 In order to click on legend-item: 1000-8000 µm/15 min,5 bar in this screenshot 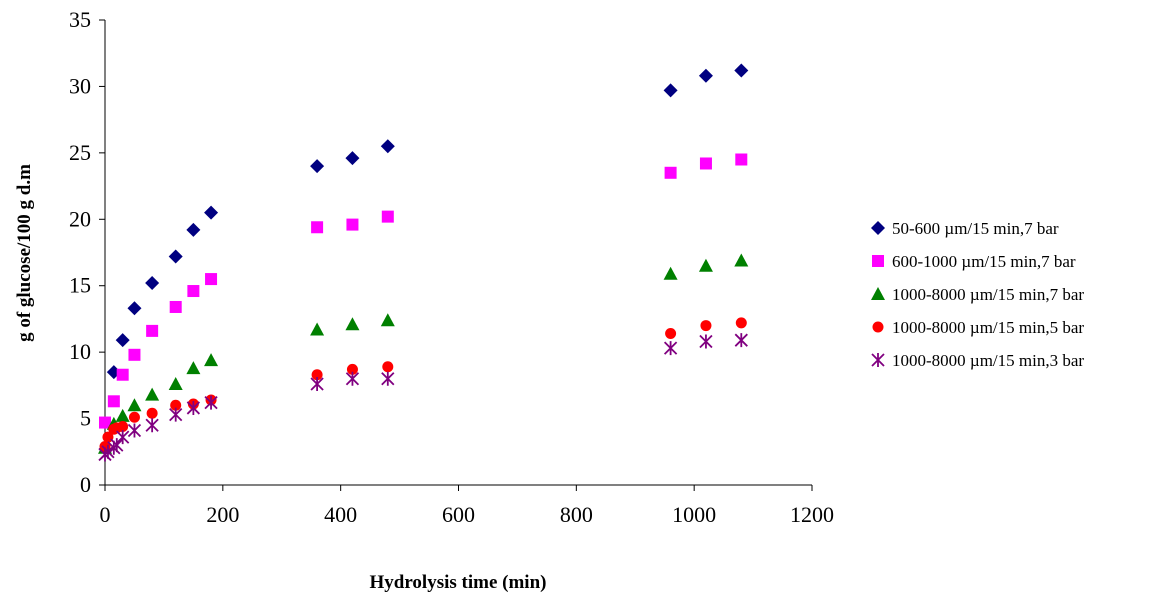, I will do `click(978, 327)`.